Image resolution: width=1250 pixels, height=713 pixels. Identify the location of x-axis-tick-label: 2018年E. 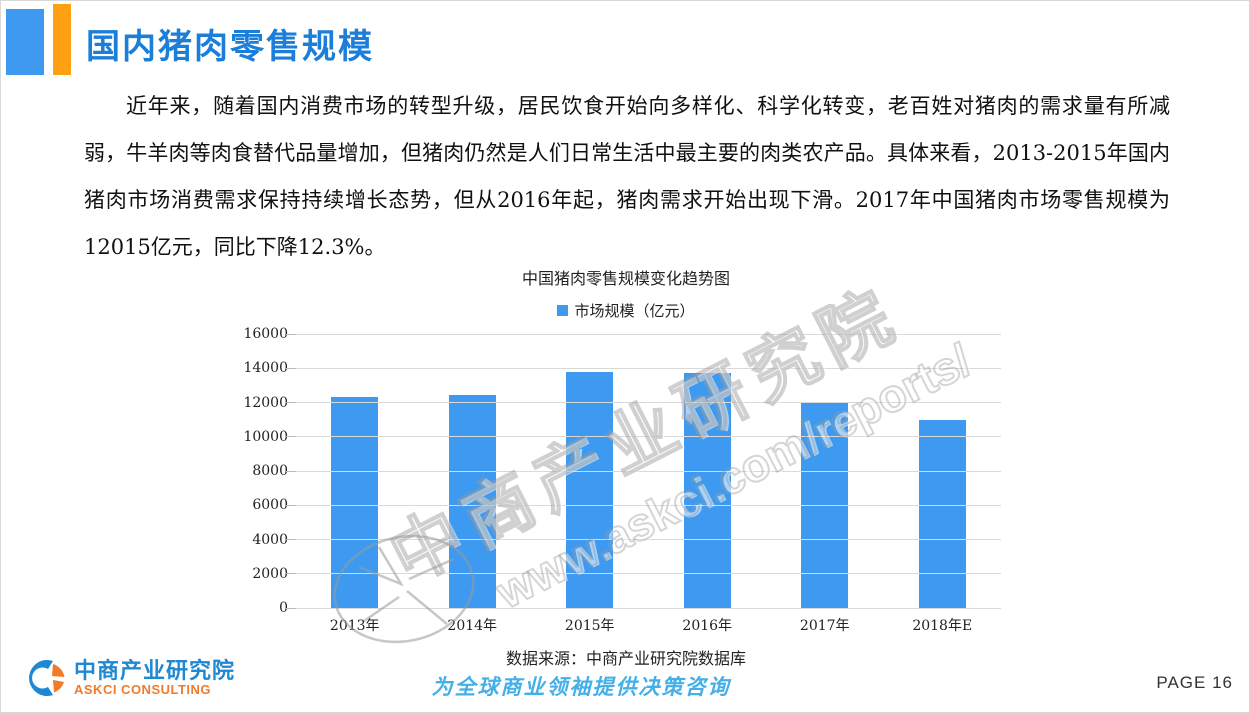
(942, 626).